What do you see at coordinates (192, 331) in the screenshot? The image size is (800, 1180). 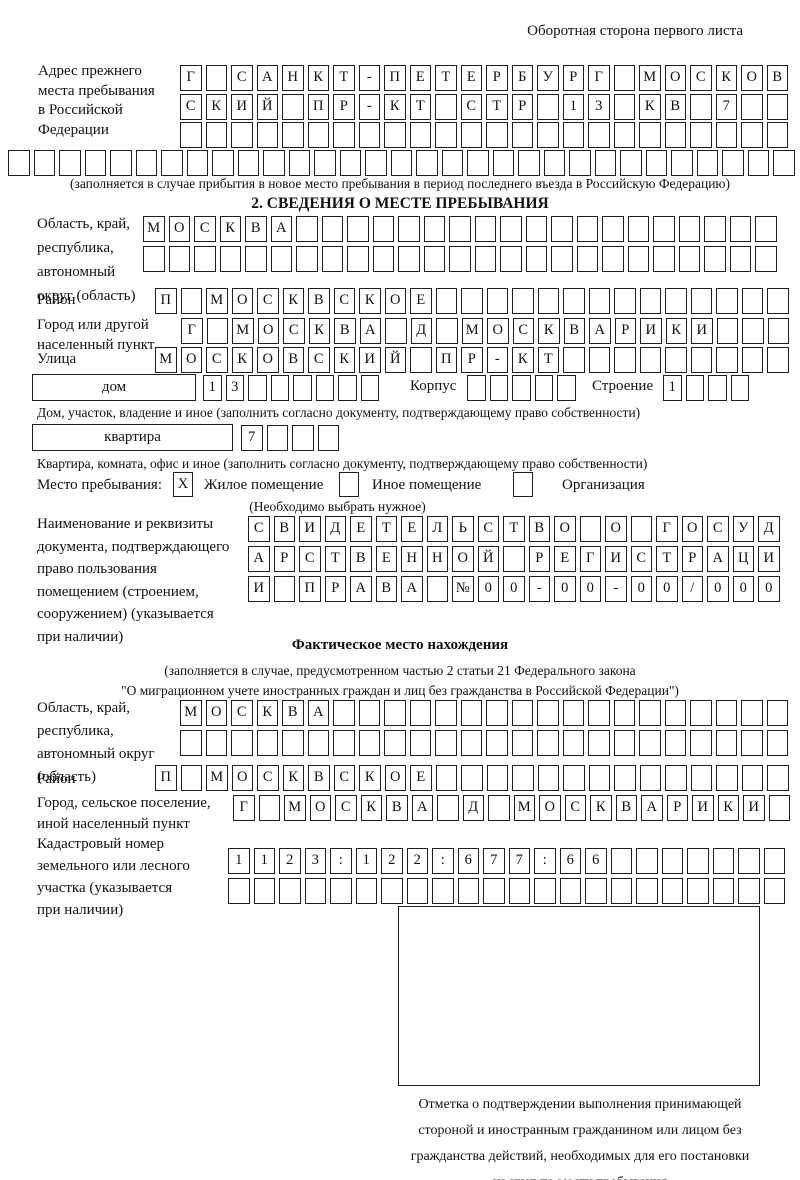 I see `char-box: Г` at bounding box center [192, 331].